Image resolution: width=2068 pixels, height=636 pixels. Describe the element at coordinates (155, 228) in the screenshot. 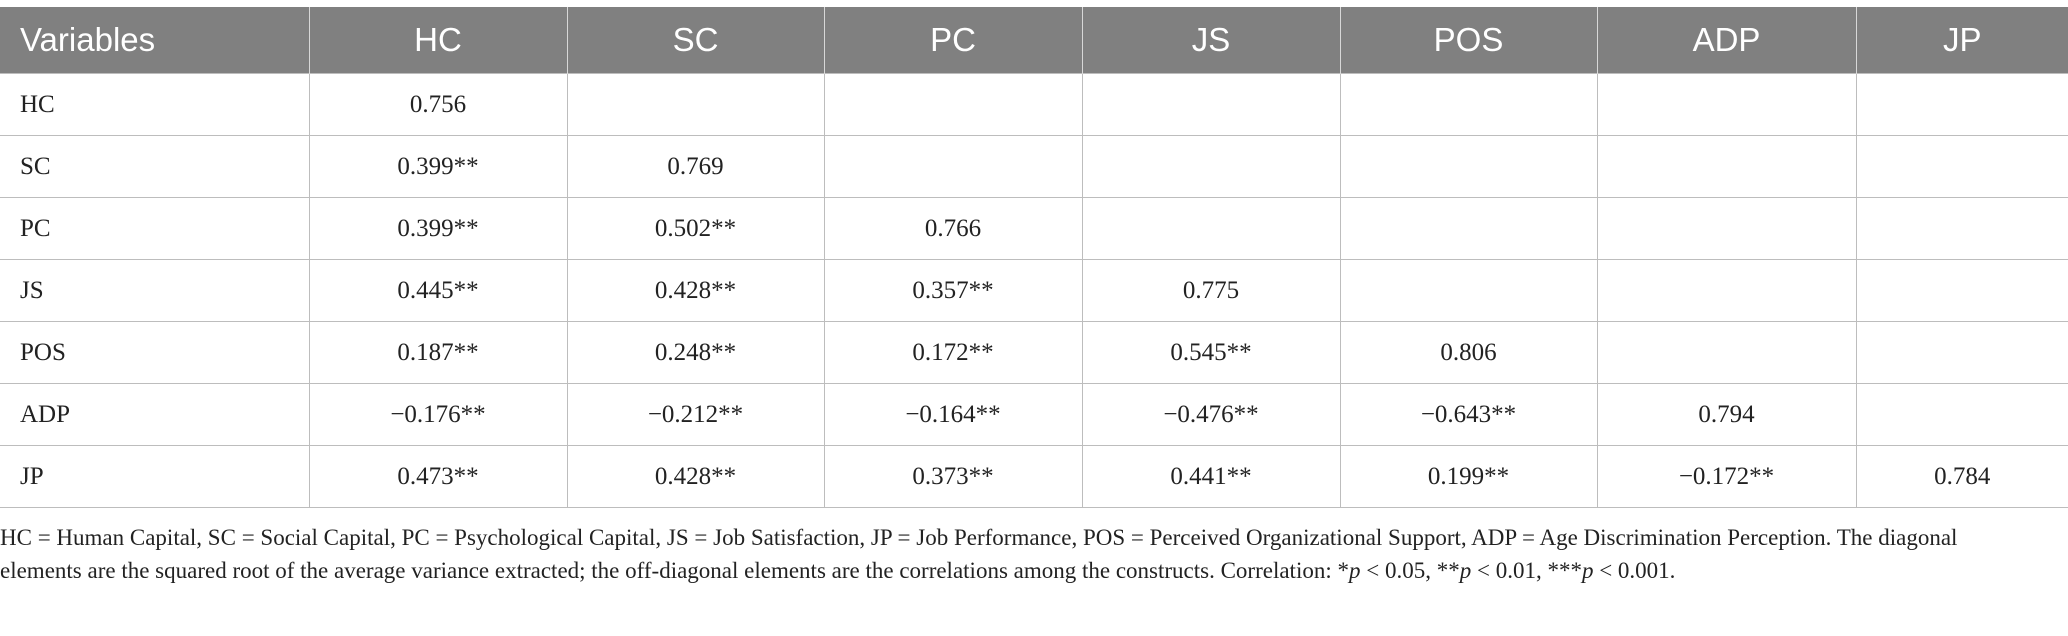

I see `row-label: PC` at that location.